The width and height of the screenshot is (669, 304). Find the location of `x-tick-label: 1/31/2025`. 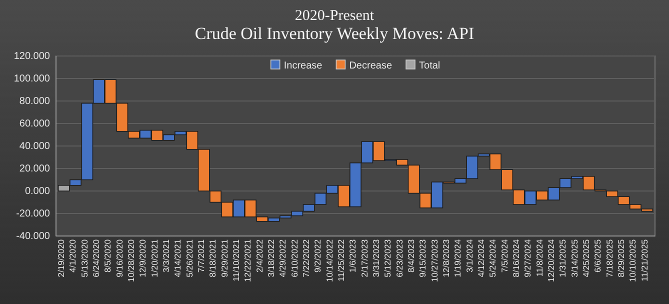

x-tick-label: 1/31/2025 is located at coordinates (563, 258).